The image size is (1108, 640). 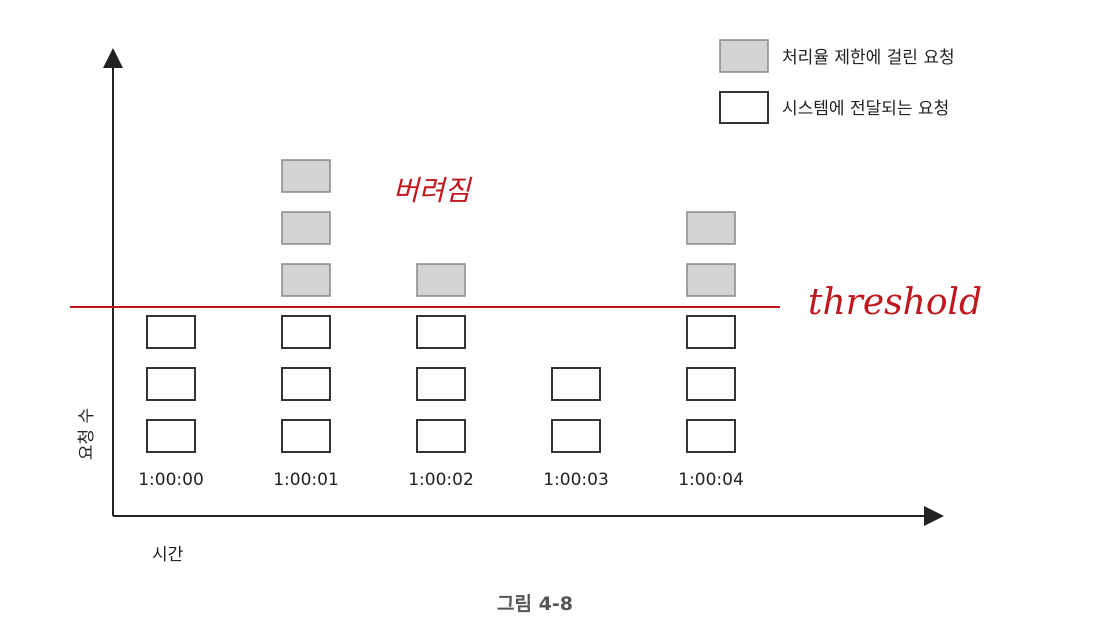 What do you see at coordinates (837, 81) in the screenshot?
I see `legend: 처리율 제한에 걸린 요청 시스템에 전달되는 요청` at bounding box center [837, 81].